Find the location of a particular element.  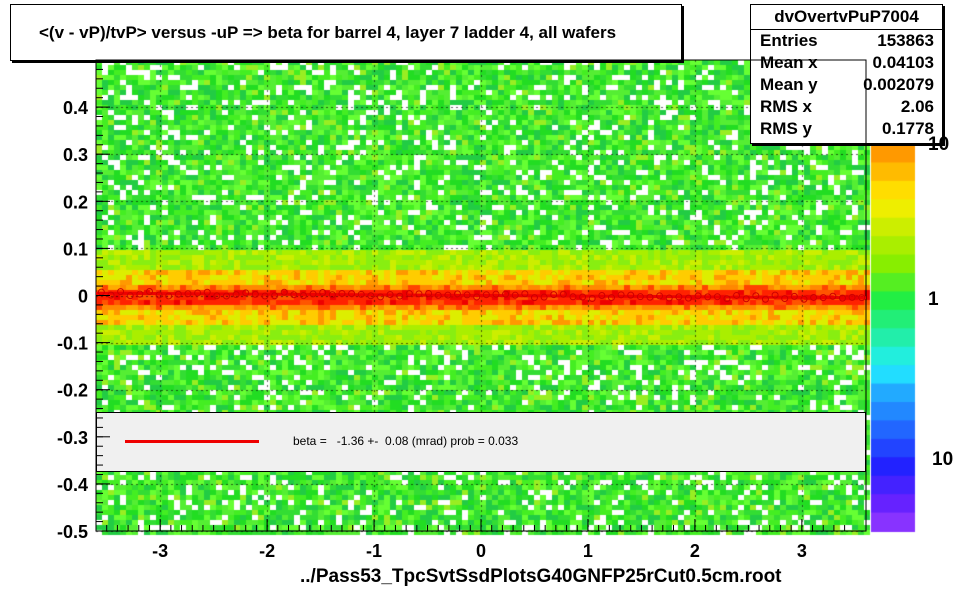

stats-value: 0.1778 is located at coordinates (908, 128).